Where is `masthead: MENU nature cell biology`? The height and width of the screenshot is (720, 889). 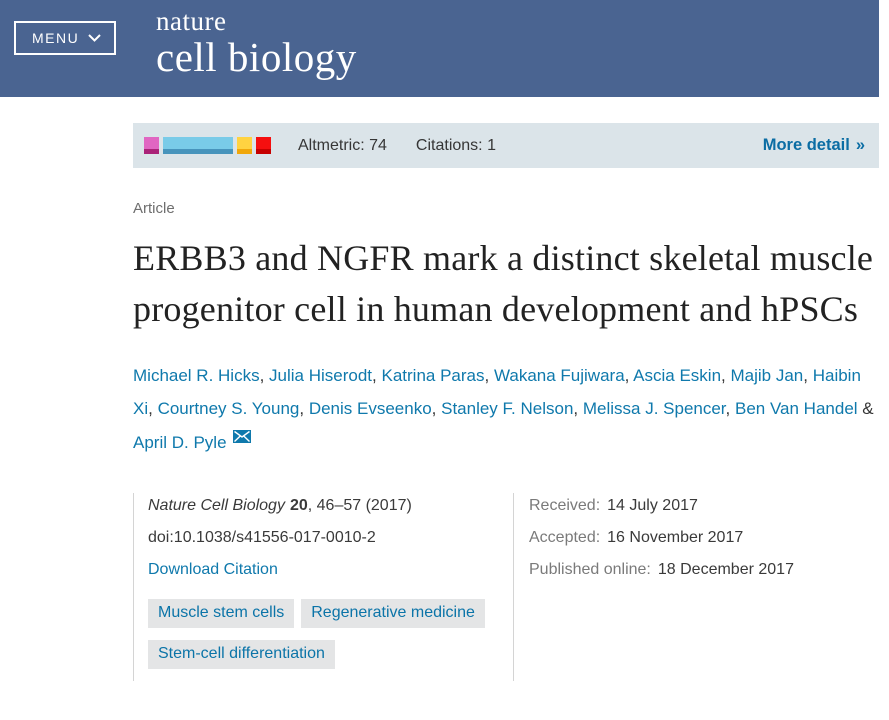 masthead: MENU nature cell biology is located at coordinates (439, 48).